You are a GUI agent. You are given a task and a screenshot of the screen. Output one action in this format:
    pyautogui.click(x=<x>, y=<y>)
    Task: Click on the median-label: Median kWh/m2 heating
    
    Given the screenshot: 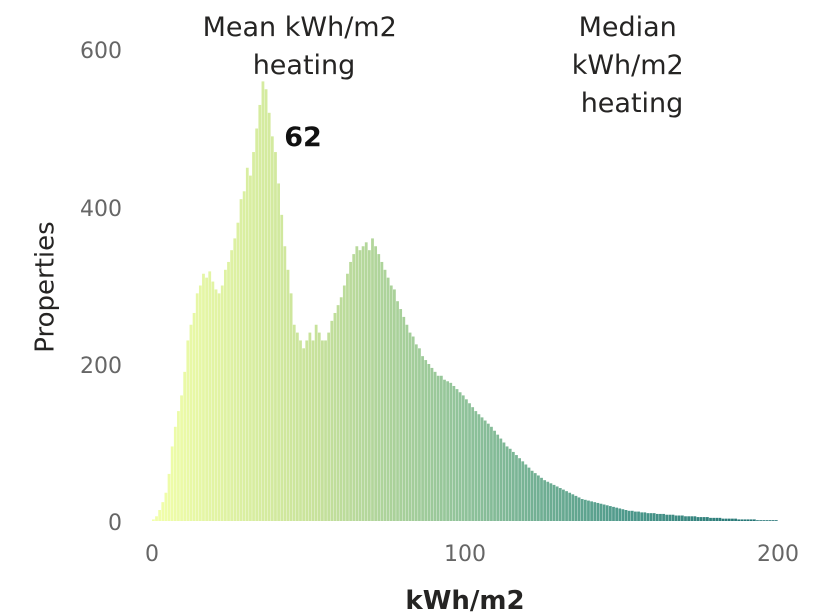 What is the action you would take?
    pyautogui.click(x=632, y=65)
    